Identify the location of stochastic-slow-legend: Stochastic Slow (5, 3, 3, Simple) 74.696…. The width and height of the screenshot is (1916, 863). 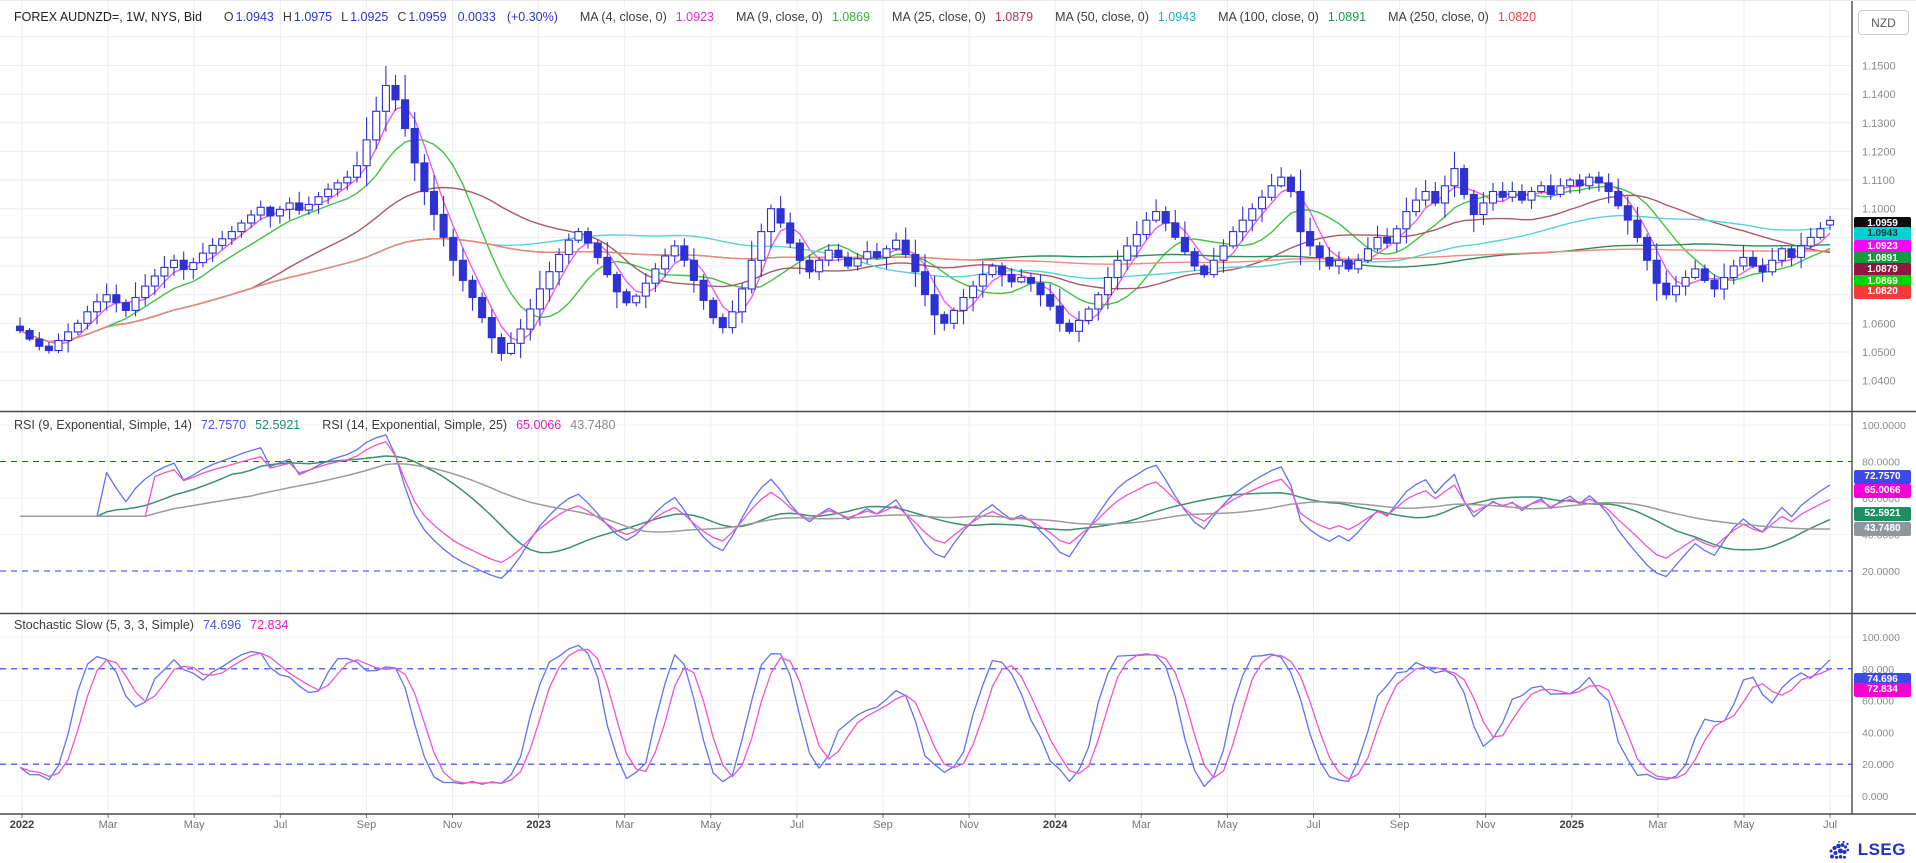
(151, 625).